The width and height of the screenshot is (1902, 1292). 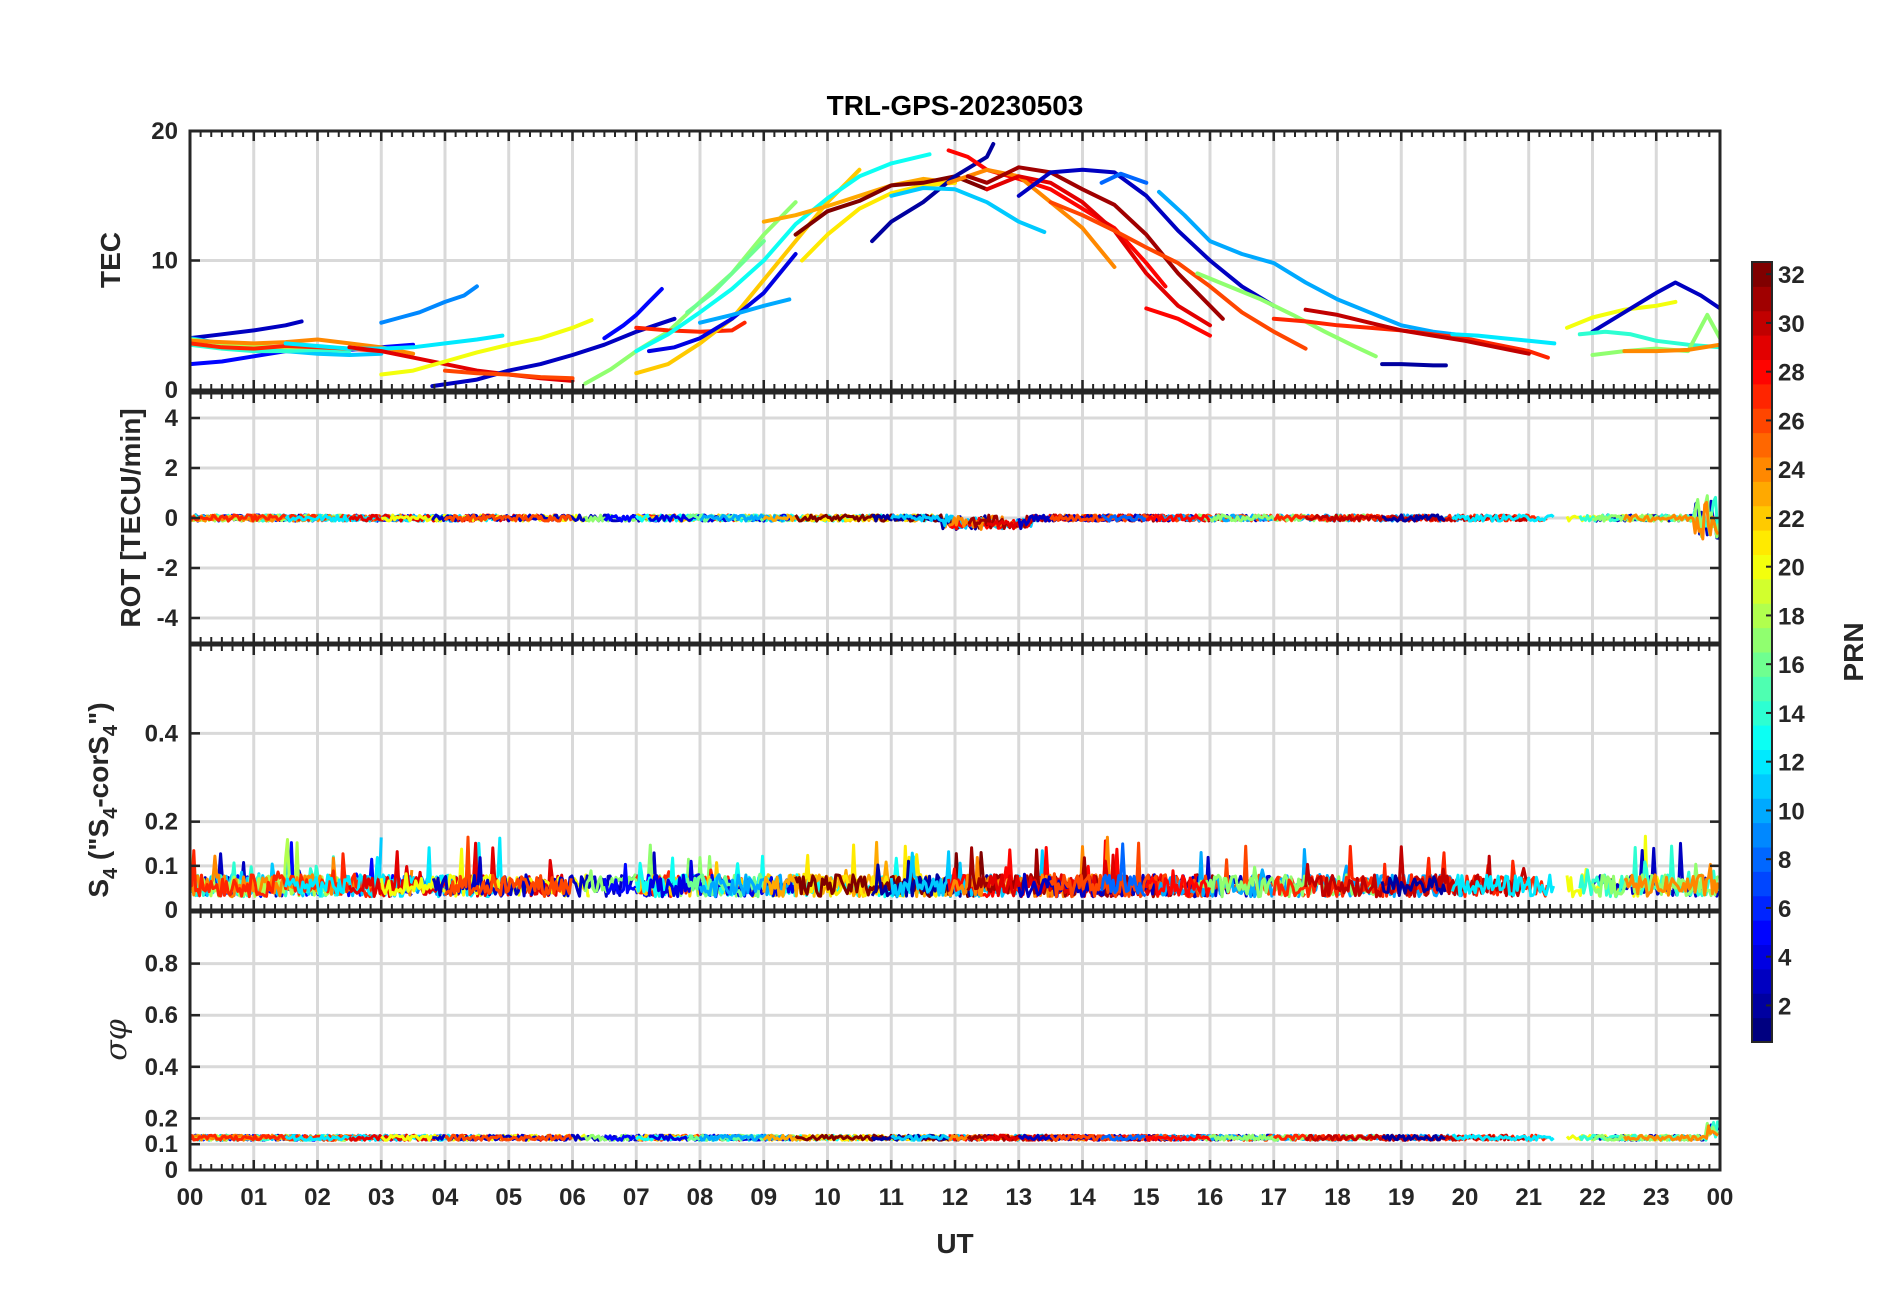 I want to click on colorbar-tick-label: 2, so click(x=1784, y=1006).